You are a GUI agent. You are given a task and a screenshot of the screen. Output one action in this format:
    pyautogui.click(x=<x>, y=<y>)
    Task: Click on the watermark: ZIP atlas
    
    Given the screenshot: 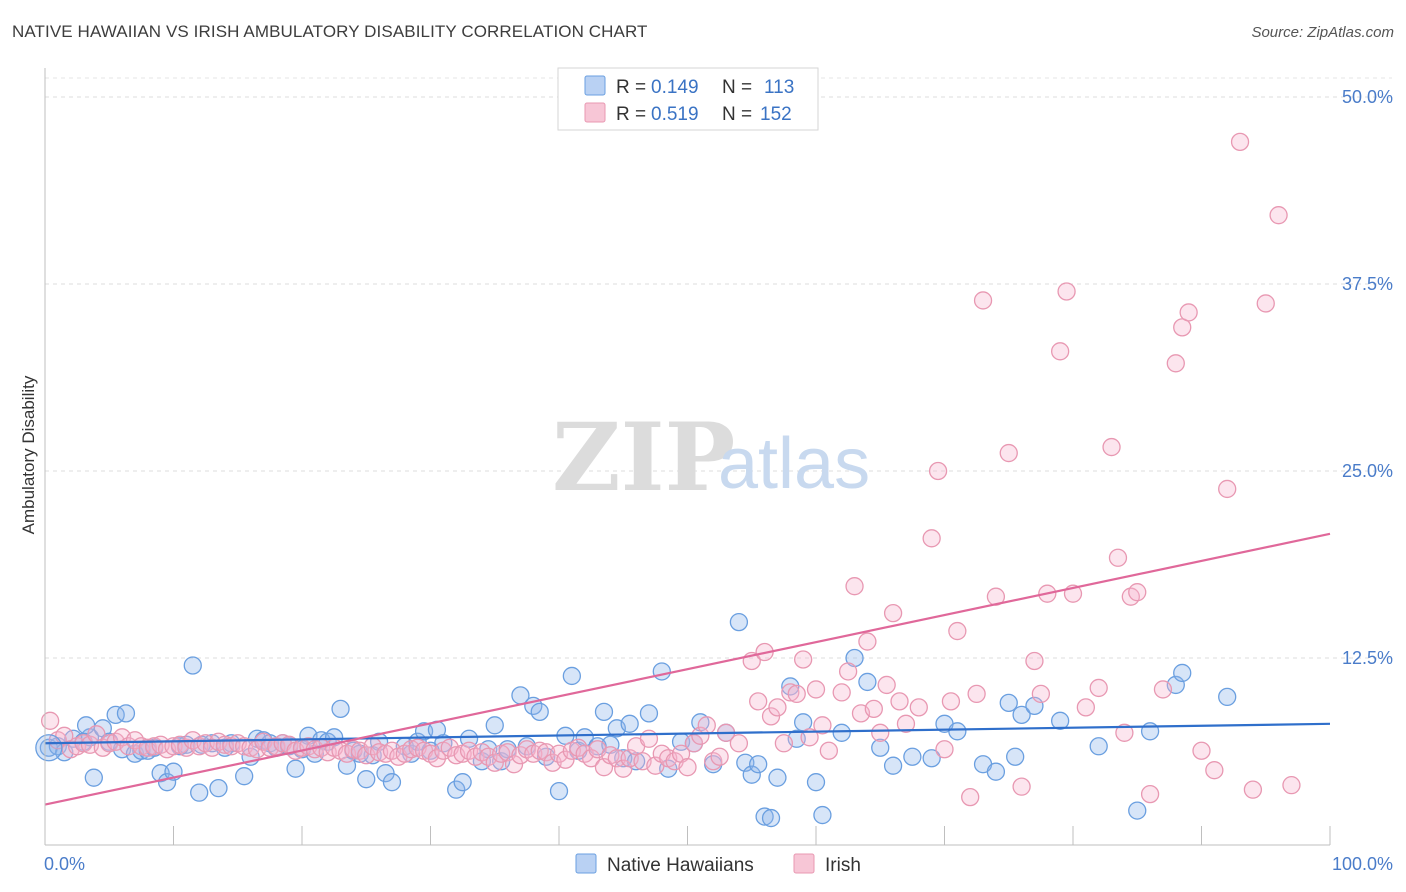 What is the action you would take?
    pyautogui.click(x=711, y=458)
    